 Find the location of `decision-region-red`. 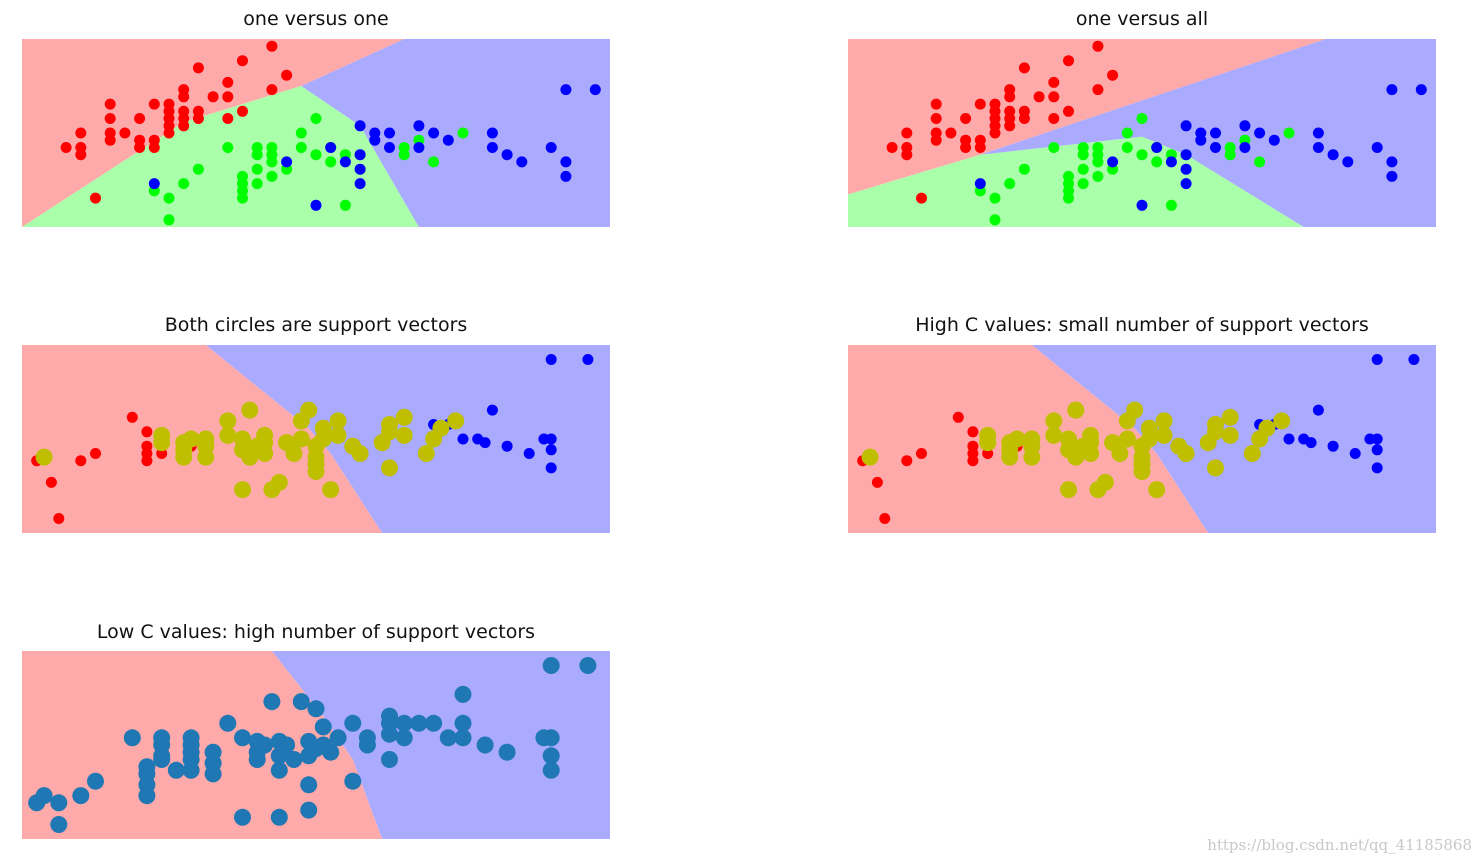

decision-region-red is located at coordinates (1087, 117).